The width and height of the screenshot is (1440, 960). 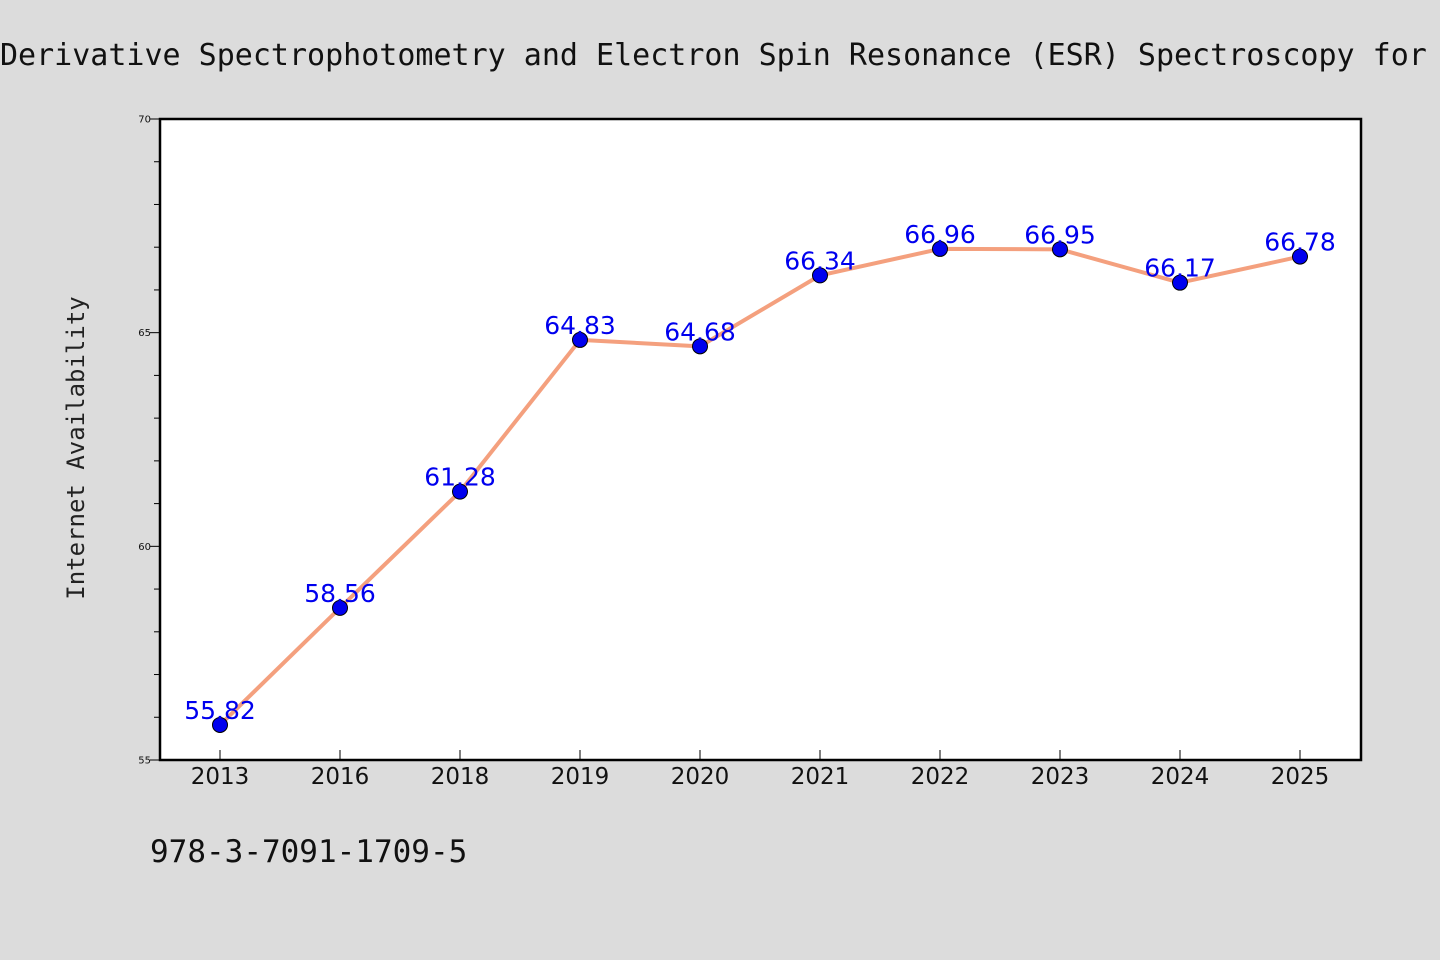 I want to click on y-tick-label: 65, so click(x=144, y=333).